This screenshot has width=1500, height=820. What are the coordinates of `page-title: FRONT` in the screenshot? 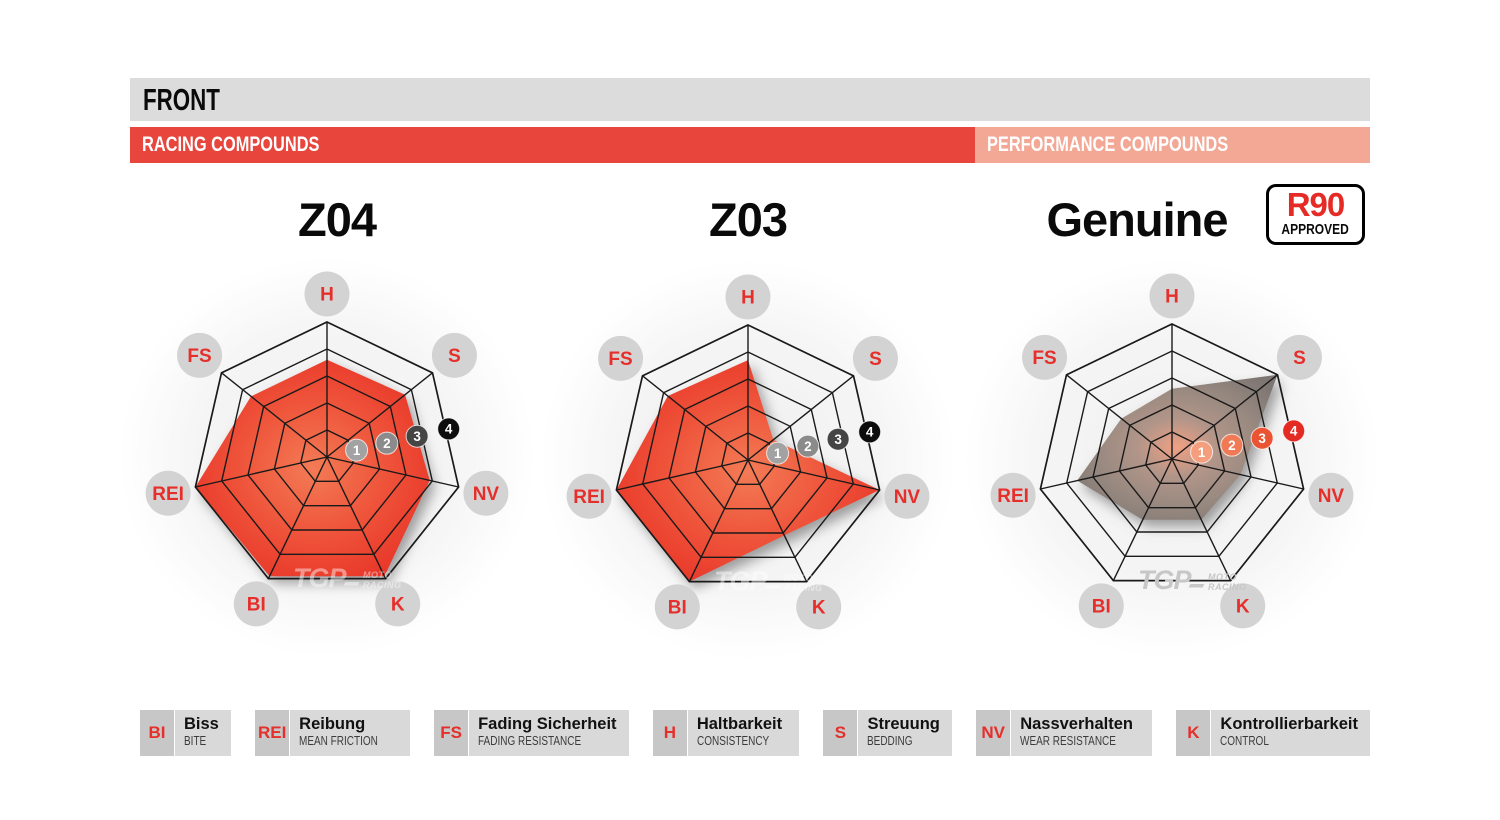 It's located at (181, 99).